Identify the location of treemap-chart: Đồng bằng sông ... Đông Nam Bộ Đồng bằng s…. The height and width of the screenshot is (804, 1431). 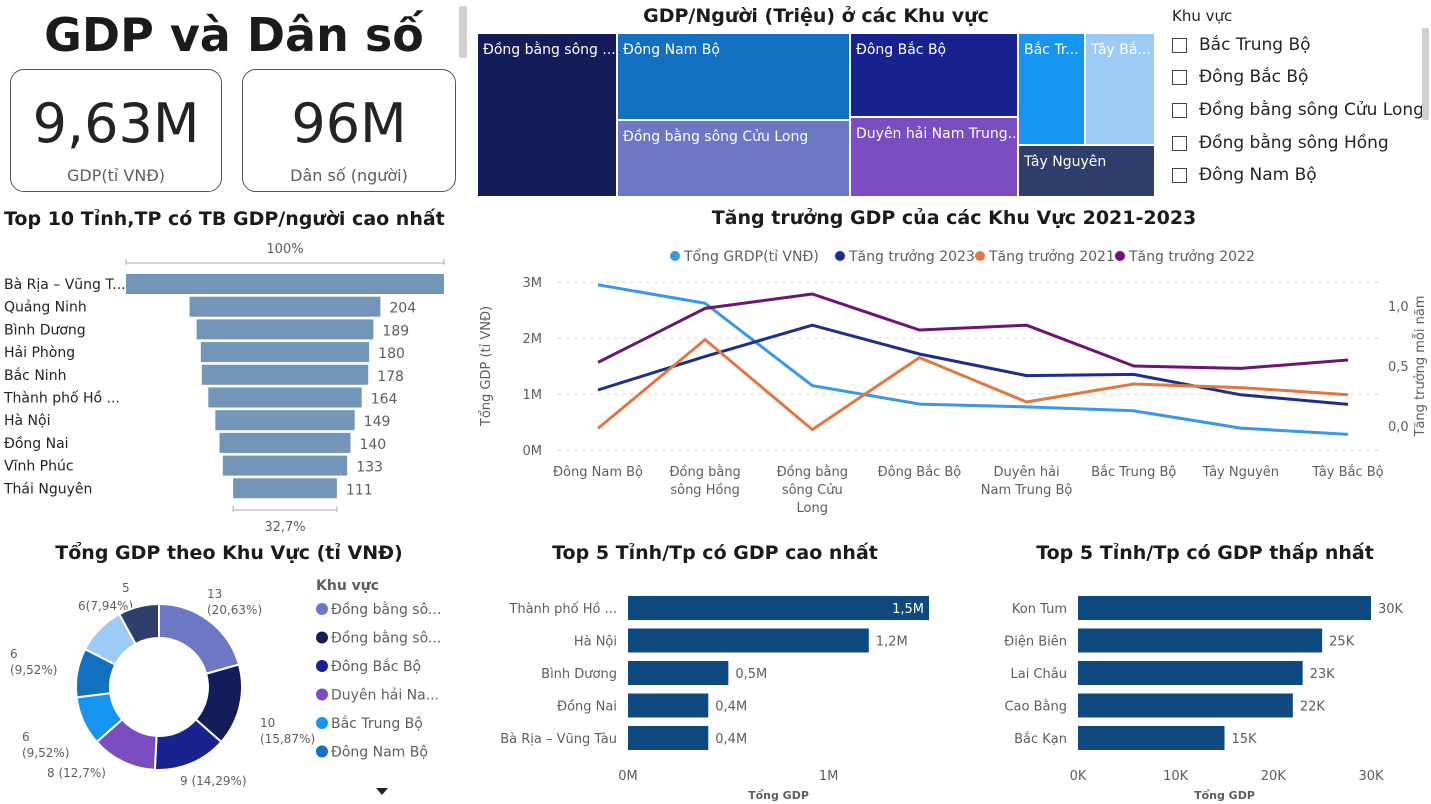
(816, 115).